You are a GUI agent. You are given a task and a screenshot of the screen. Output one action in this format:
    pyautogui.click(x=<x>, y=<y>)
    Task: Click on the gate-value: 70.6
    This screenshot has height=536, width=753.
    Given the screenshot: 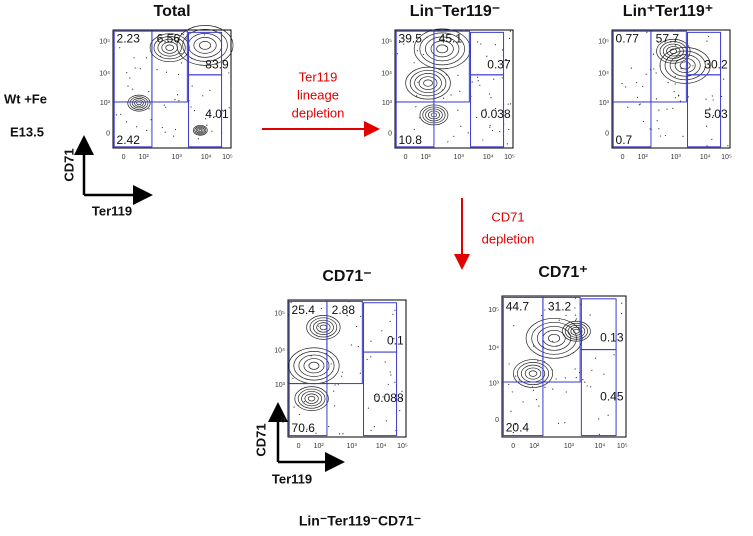 What is the action you would take?
    pyautogui.click(x=304, y=428)
    